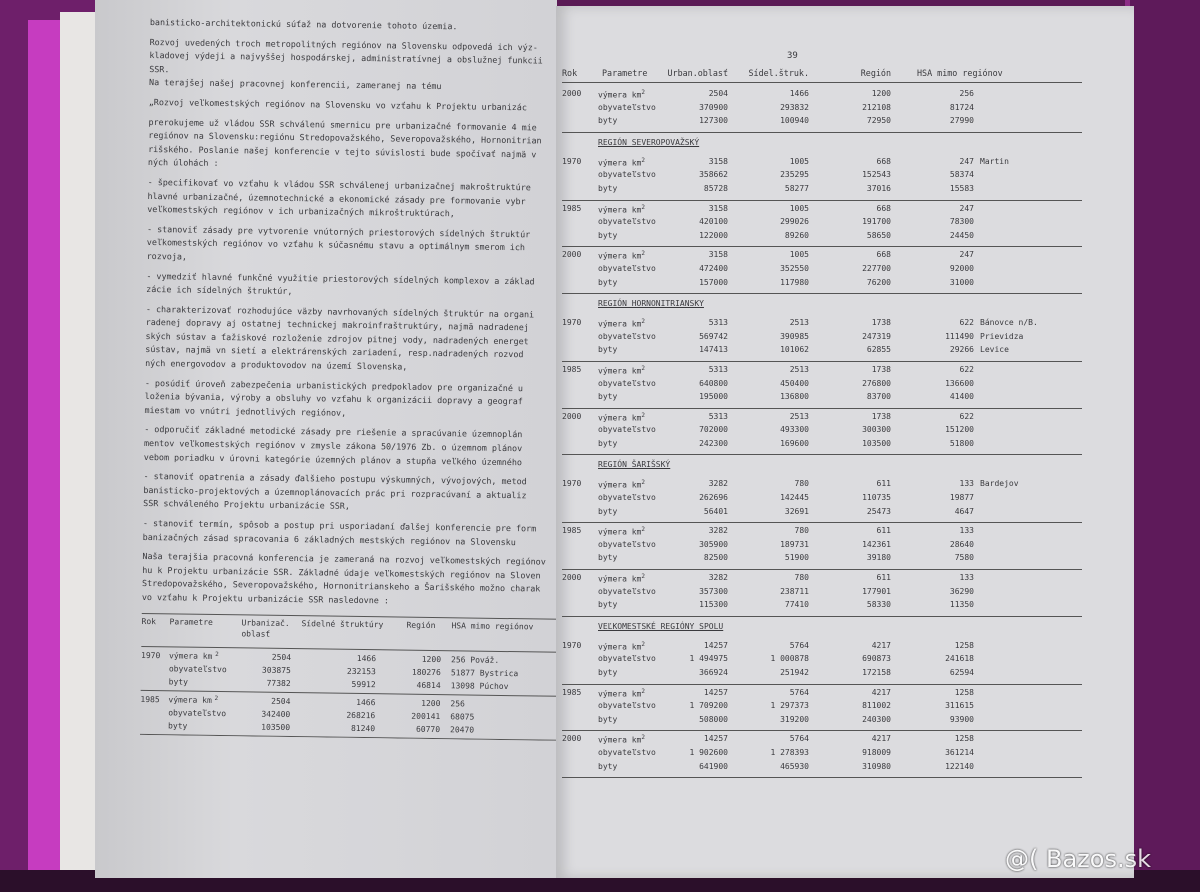  What do you see at coordinates (822, 352) in the screenshot?
I see `table-row: byty 147413 101062 62855 29266 Levice` at bounding box center [822, 352].